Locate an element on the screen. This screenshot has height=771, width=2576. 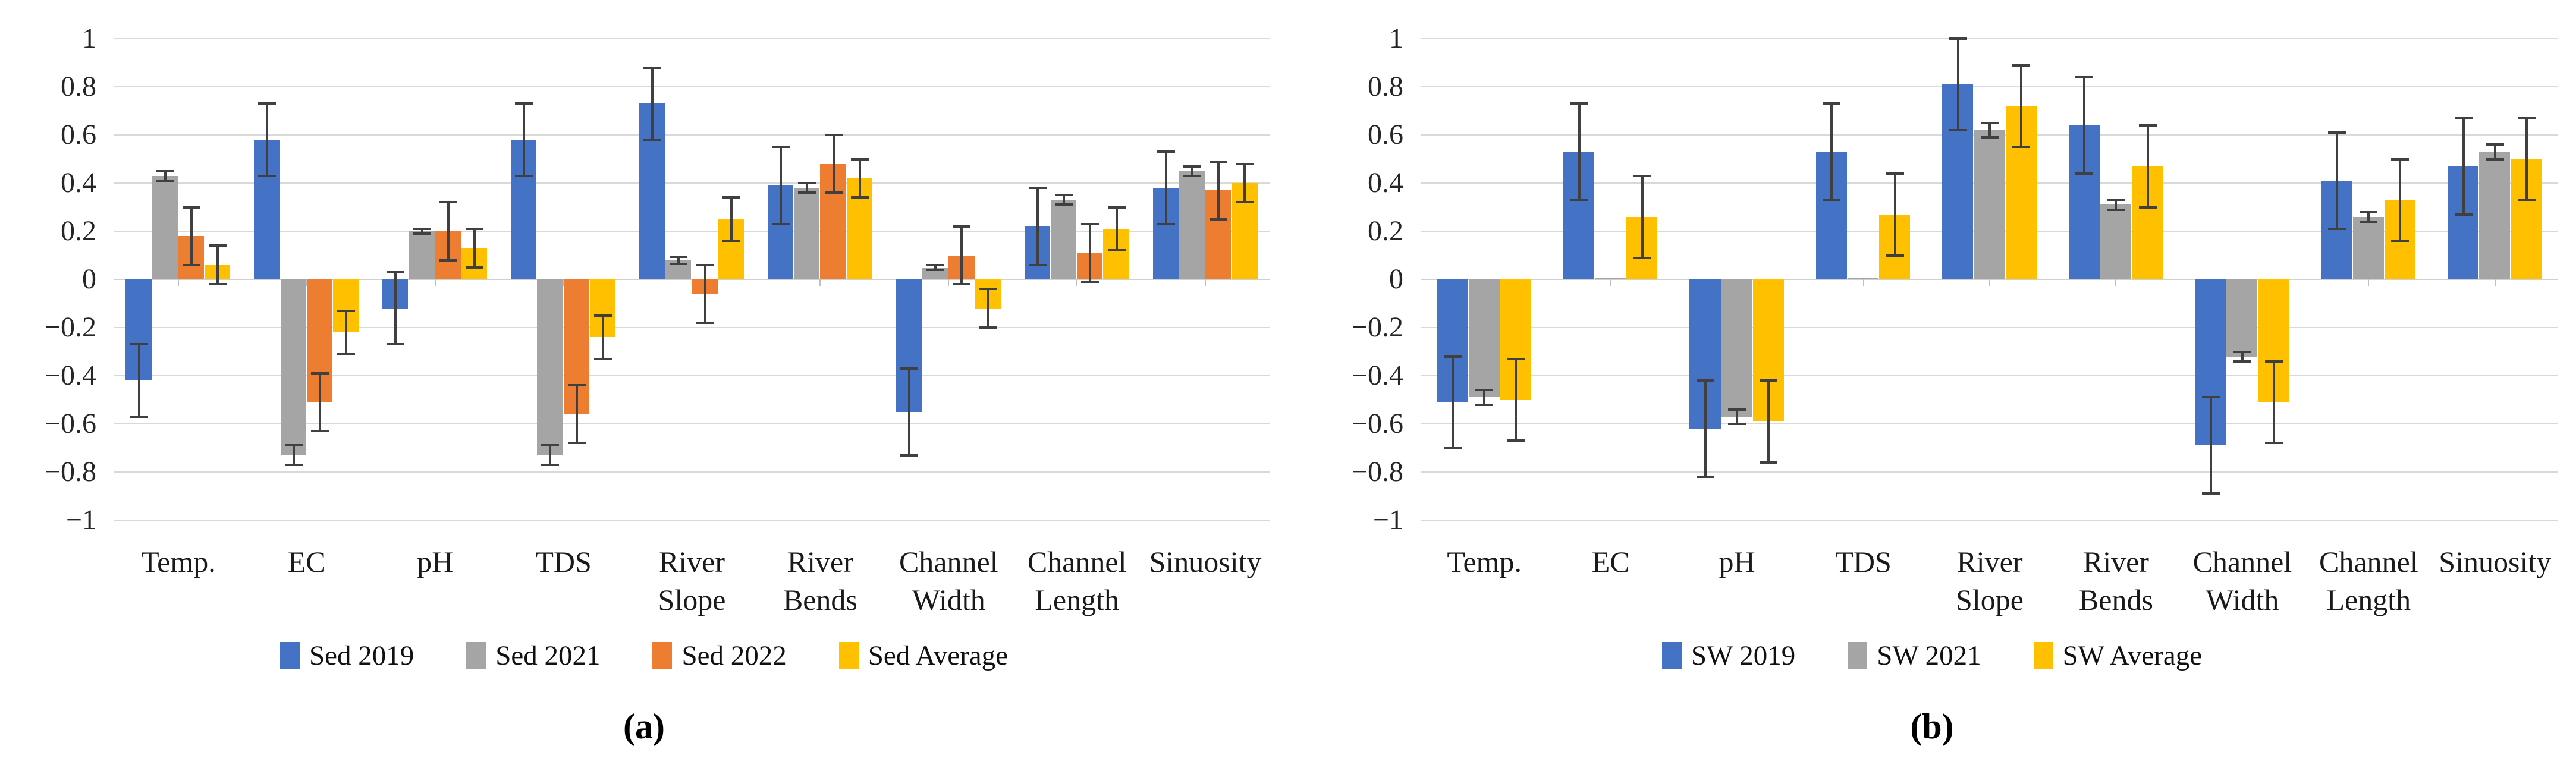
legend-item: Sed Average is located at coordinates (923, 656).